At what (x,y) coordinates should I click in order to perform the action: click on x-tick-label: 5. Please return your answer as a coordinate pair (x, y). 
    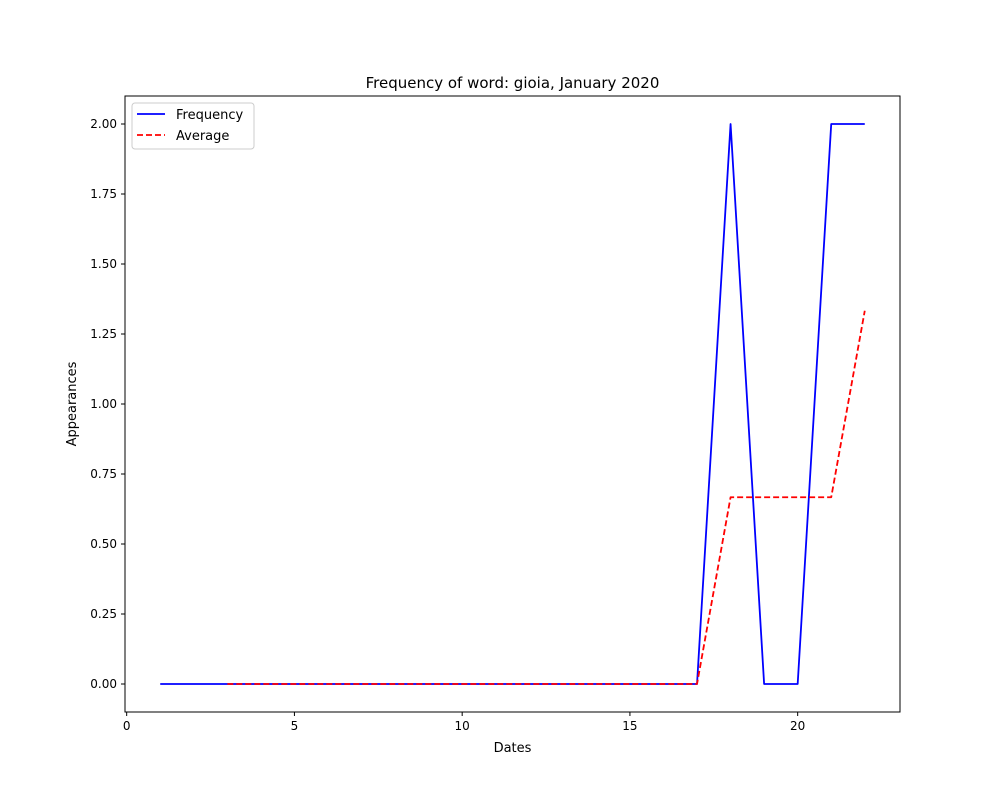
    Looking at the image, I should click on (295, 726).